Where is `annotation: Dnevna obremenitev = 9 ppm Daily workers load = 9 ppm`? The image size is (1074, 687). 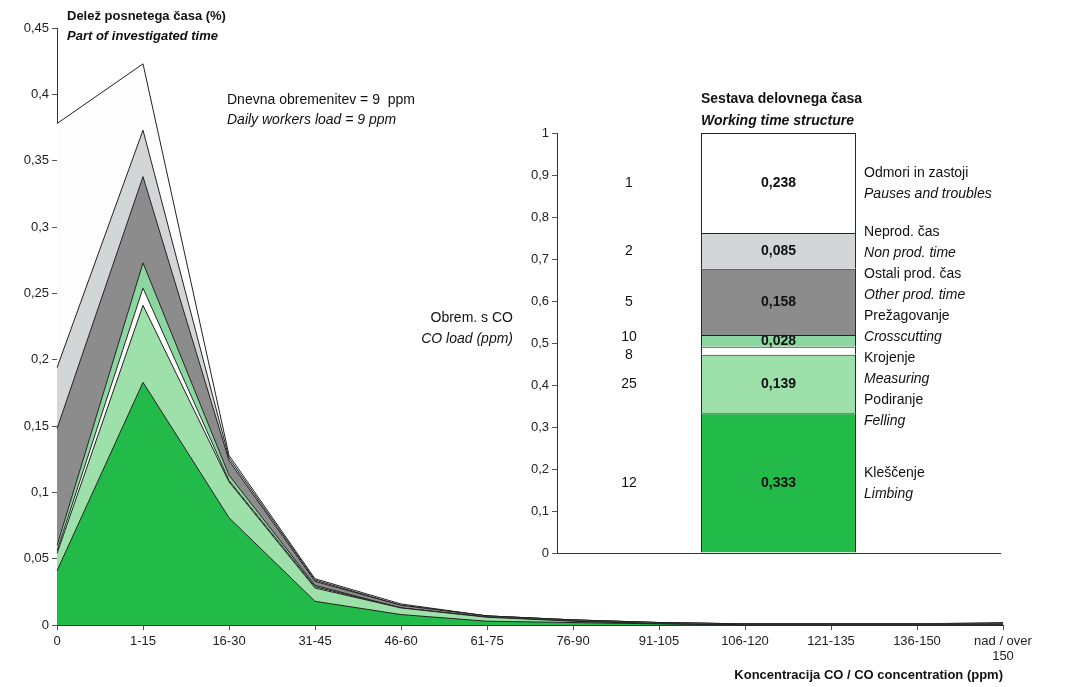 annotation: Dnevna obremenitev = 9 ppm Daily workers load = 9 ppm is located at coordinates (321, 108).